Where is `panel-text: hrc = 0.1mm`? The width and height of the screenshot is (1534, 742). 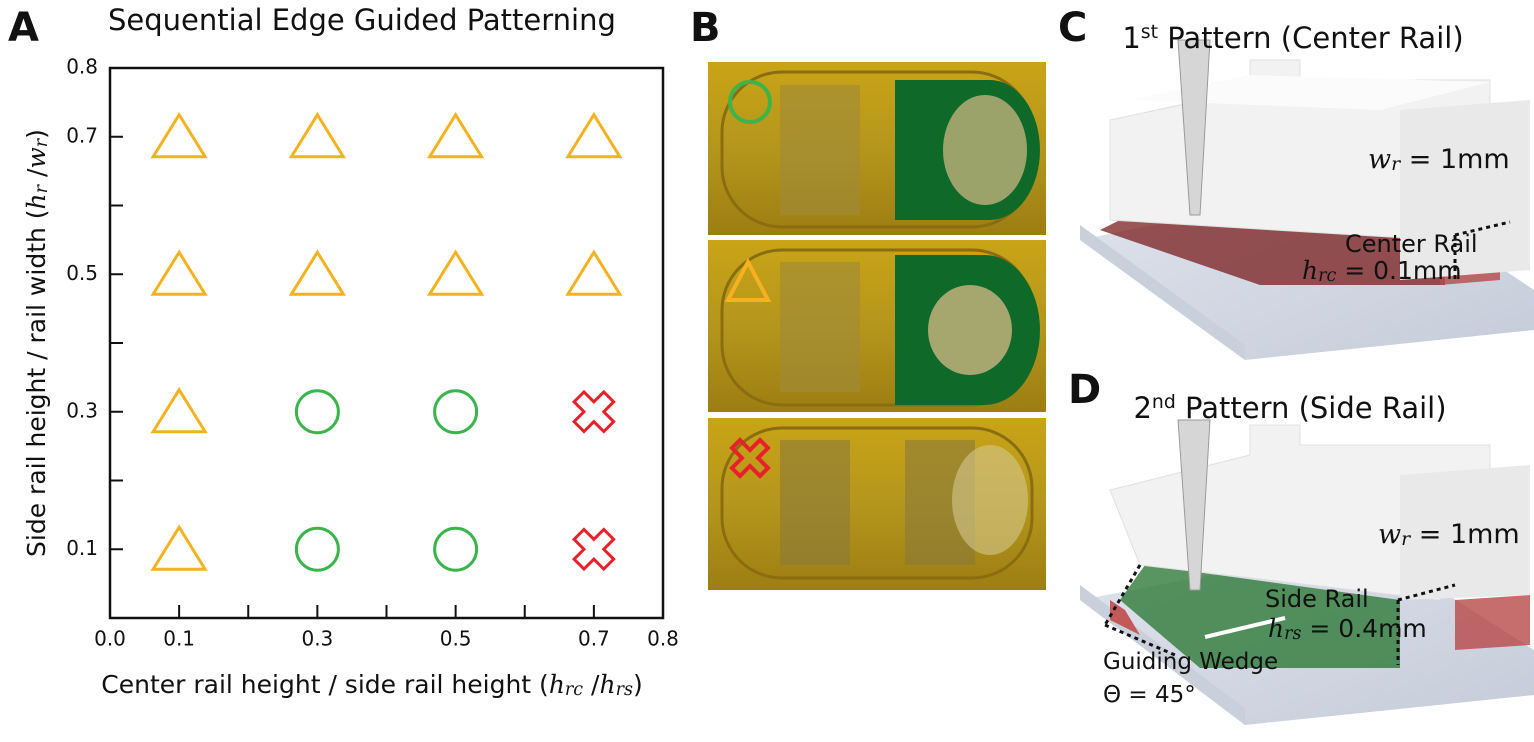
panel-text: hrc = 0.1mm is located at coordinates (1382, 271).